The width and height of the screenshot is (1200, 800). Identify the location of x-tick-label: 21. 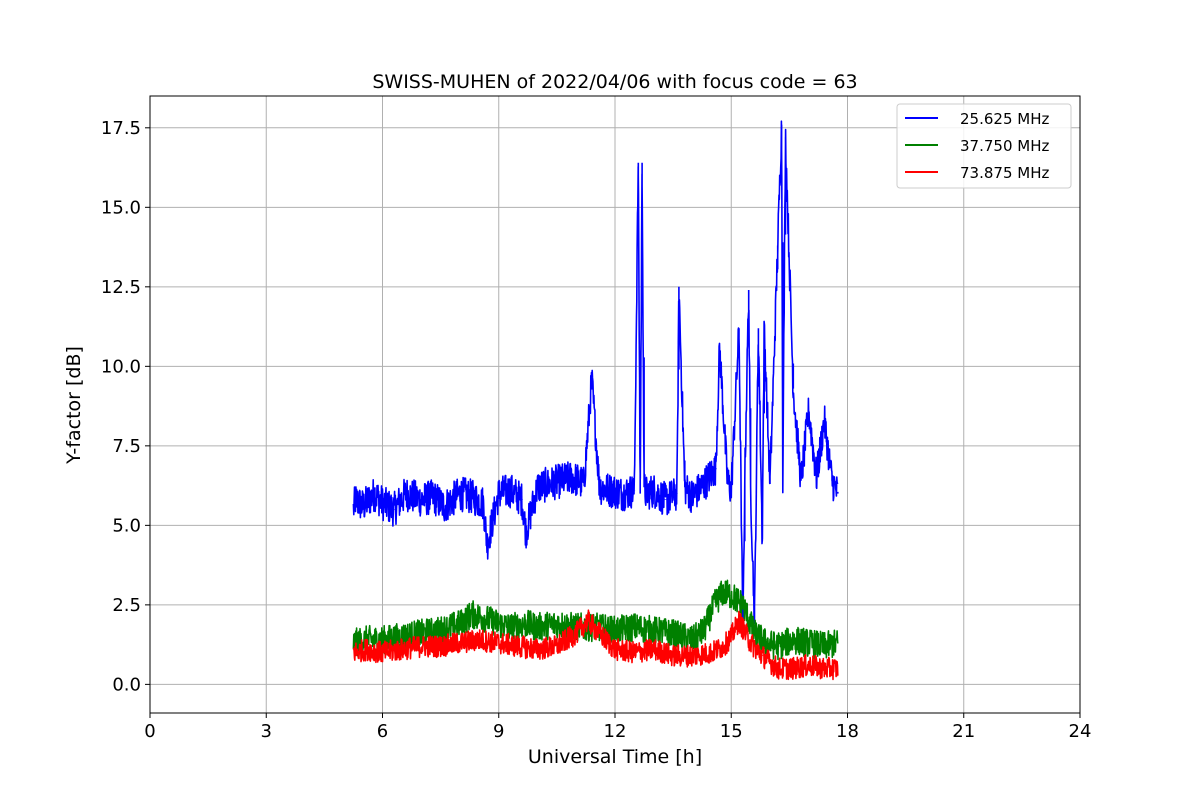
(963, 731).